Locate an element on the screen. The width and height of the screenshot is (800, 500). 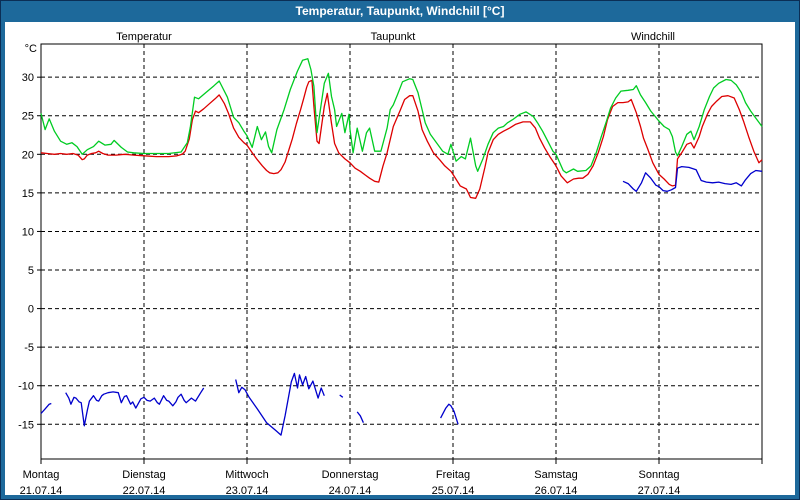
x-day-name-label: Montag is located at coordinates (41, 475).